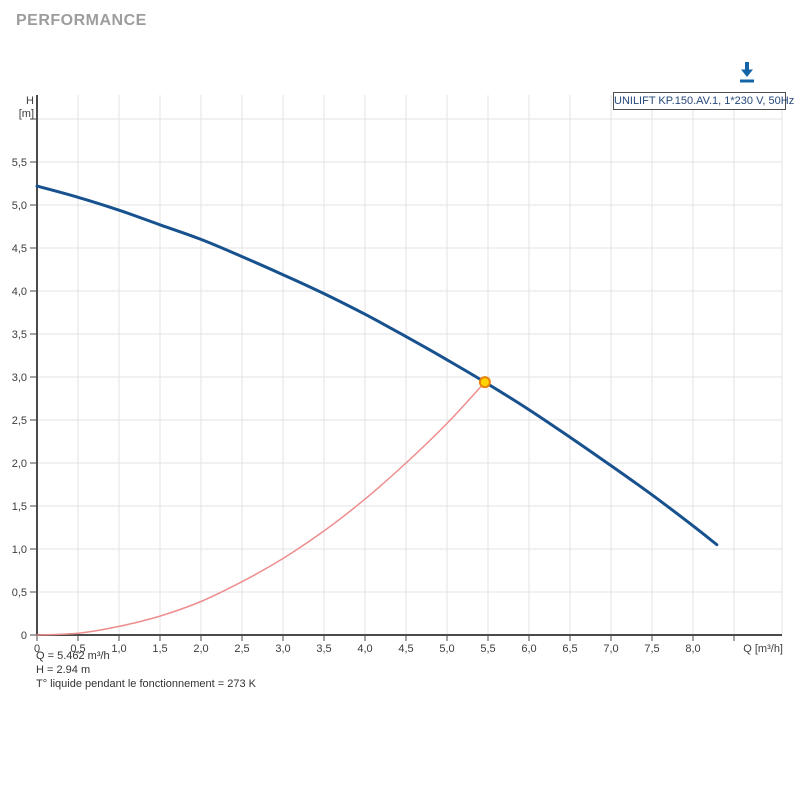 The image size is (800, 800). Describe the element at coordinates (19, 292) in the screenshot. I see `y-tick-label: 4,0` at that location.